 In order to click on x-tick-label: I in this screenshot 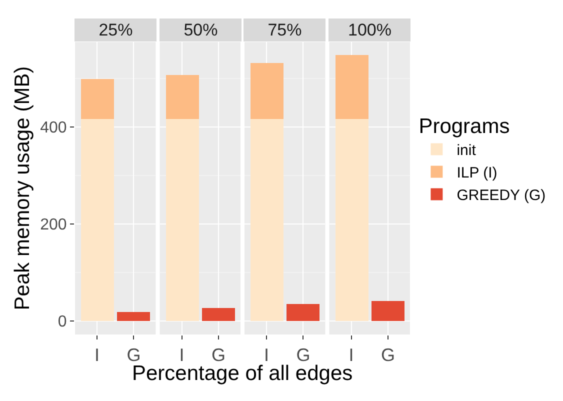, I will do `click(97, 355)`.